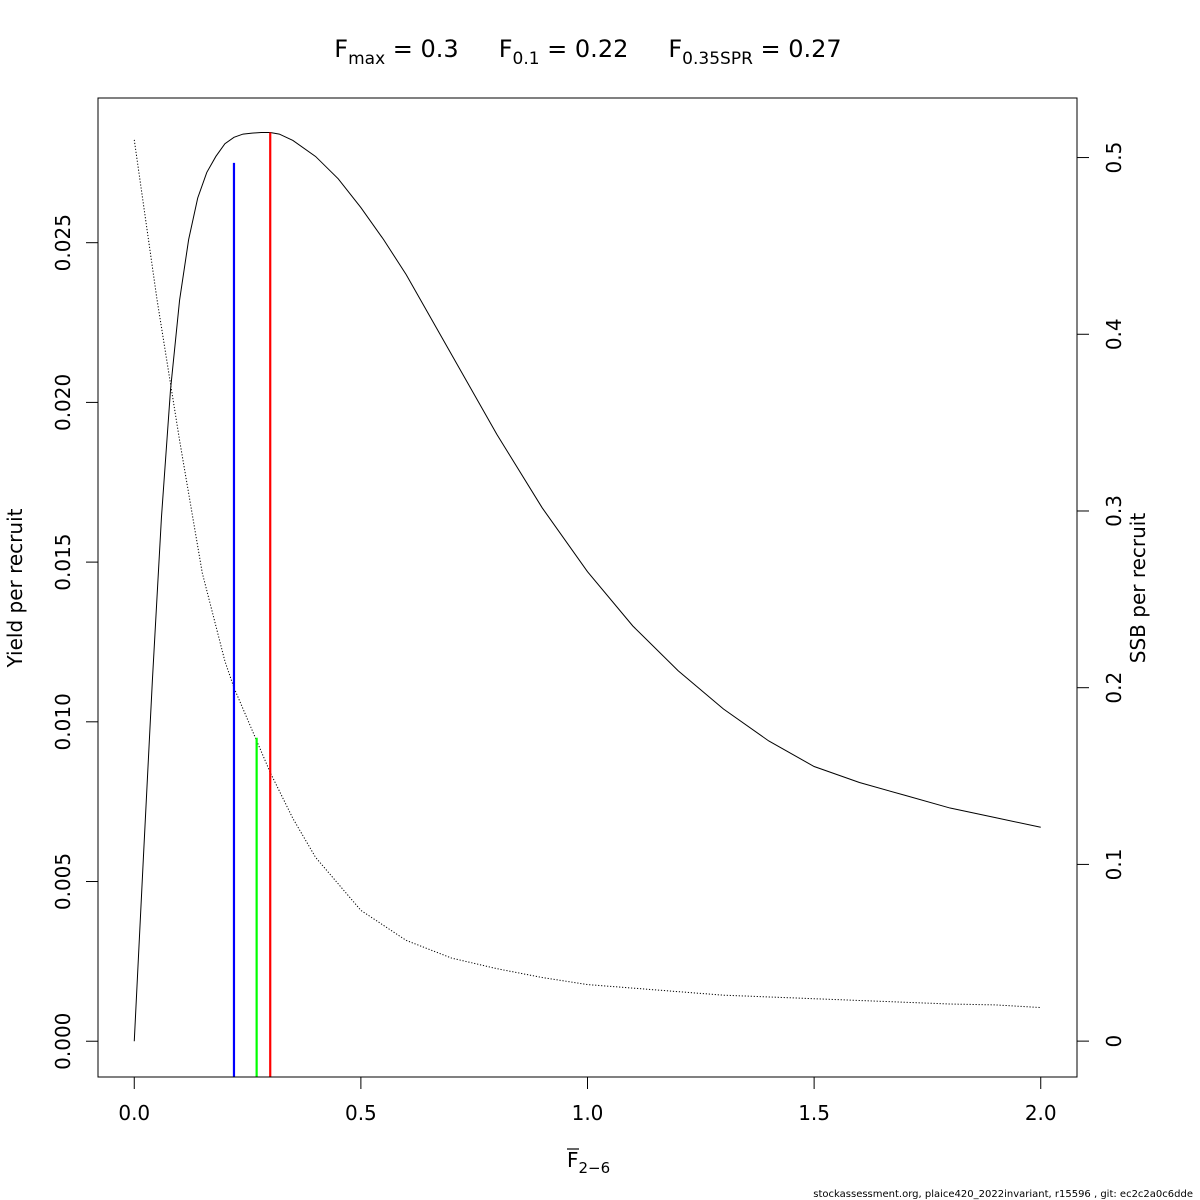  What do you see at coordinates (1114, 158) in the screenshot?
I see `y-right-tick-label: 0.5` at bounding box center [1114, 158].